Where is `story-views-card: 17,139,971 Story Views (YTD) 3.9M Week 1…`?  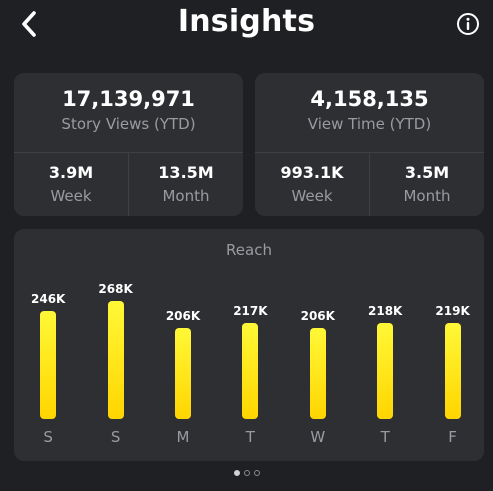
story-views-card: 17,139,971 Story Views (YTD) 3.9M Week 1… is located at coordinates (128, 144).